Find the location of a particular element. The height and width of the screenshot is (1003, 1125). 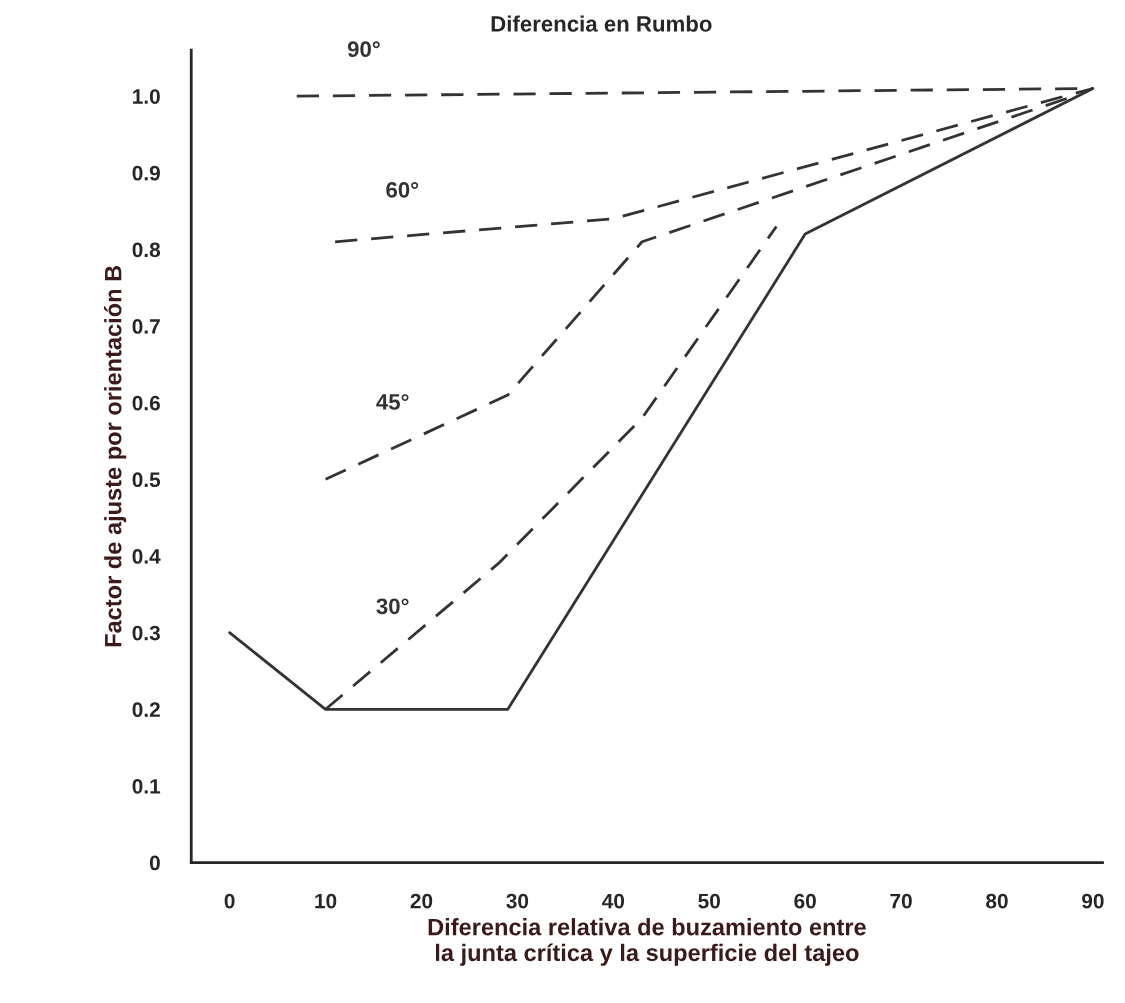

series-label: 90° is located at coordinates (363, 49).